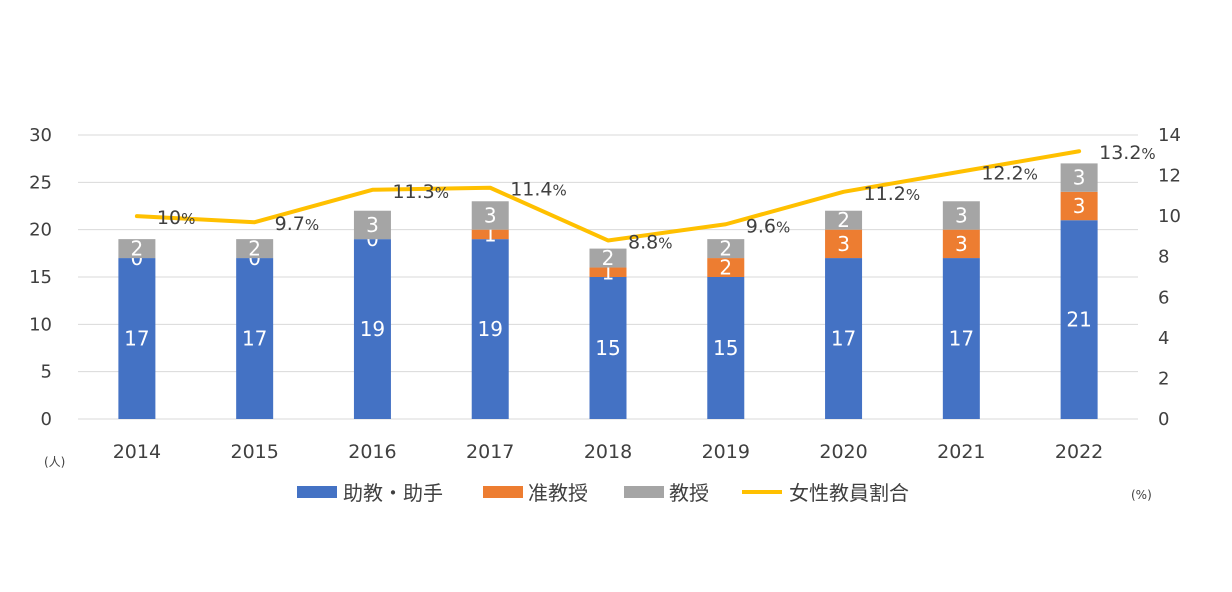 The height and width of the screenshot is (592, 1232). I want to click on left-tick-label: 15, so click(40, 277).